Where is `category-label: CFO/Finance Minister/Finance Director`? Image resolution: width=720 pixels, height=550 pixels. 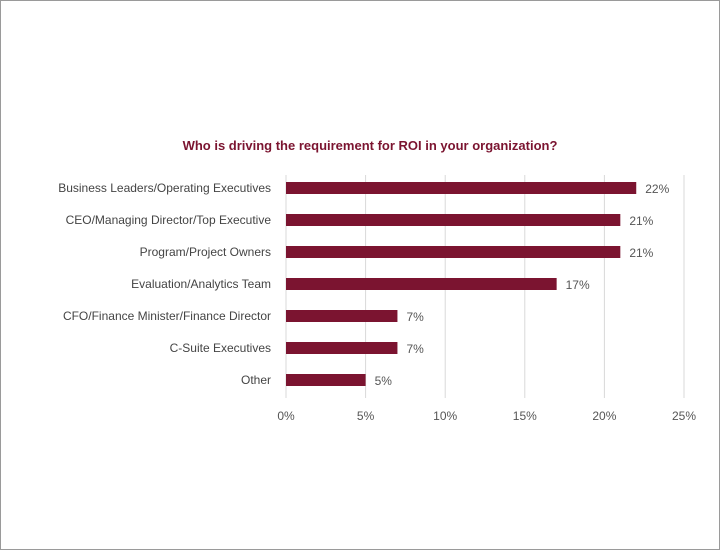 category-label: CFO/Finance Minister/Finance Director is located at coordinates (167, 316).